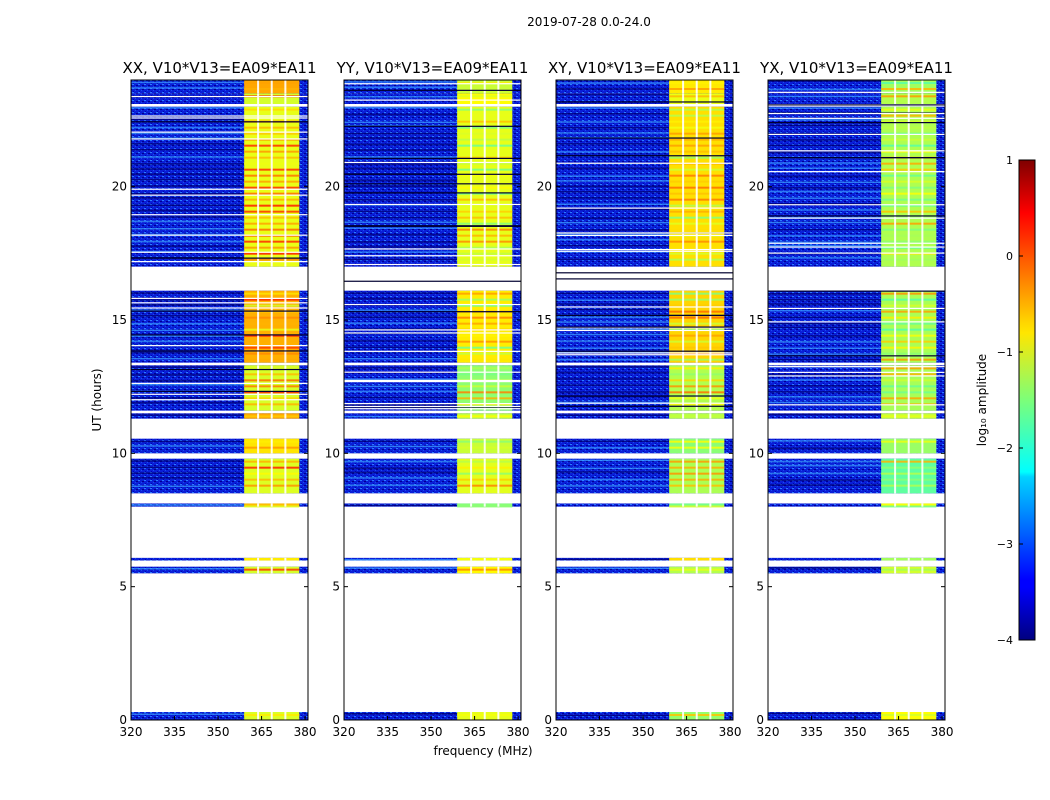 The width and height of the screenshot is (1050, 800). What do you see at coordinates (432, 68) in the screenshot?
I see `panel-title: YY, V10*V13=EA09*EA11` at bounding box center [432, 68].